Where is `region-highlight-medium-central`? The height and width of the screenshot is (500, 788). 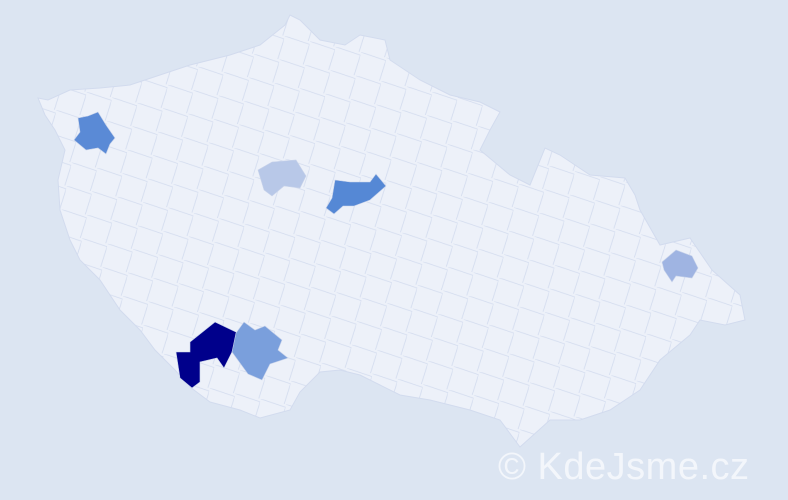
region-highlight-medium-central is located at coordinates (356, 194).